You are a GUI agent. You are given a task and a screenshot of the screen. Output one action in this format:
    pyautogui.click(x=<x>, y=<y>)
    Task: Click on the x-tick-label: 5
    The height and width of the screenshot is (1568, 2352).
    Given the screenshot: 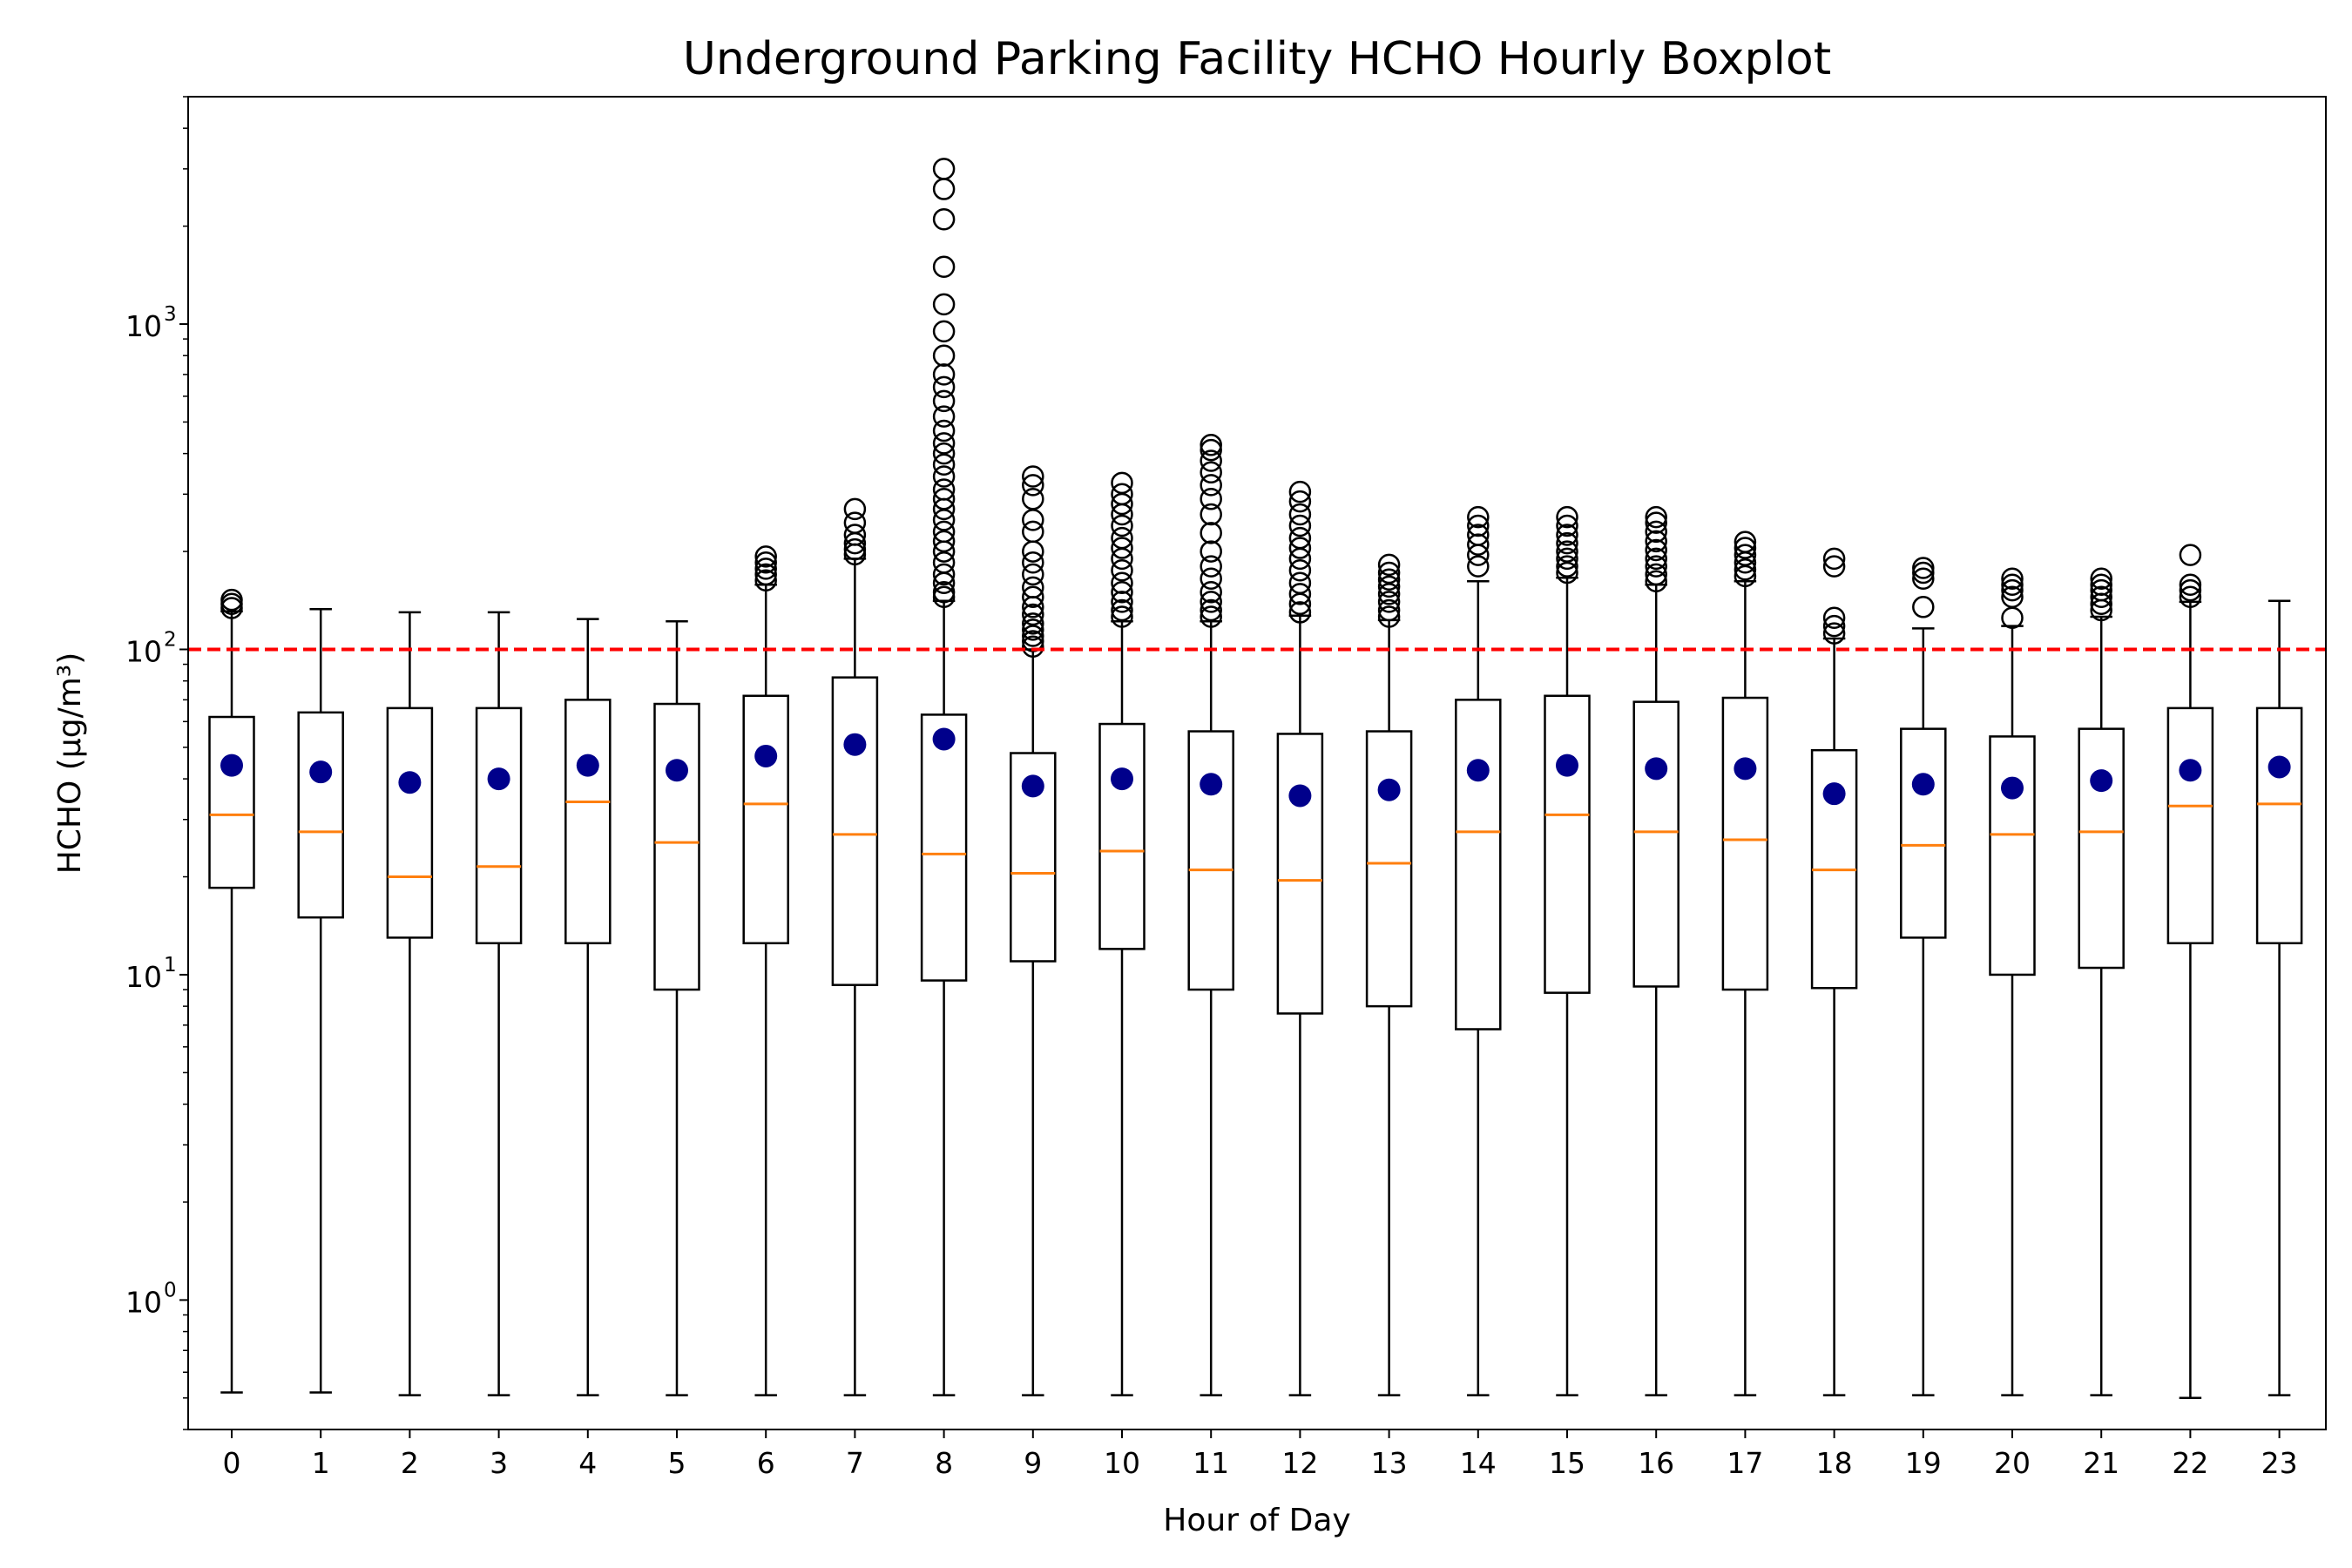 What is the action you would take?
    pyautogui.click(x=677, y=1463)
    